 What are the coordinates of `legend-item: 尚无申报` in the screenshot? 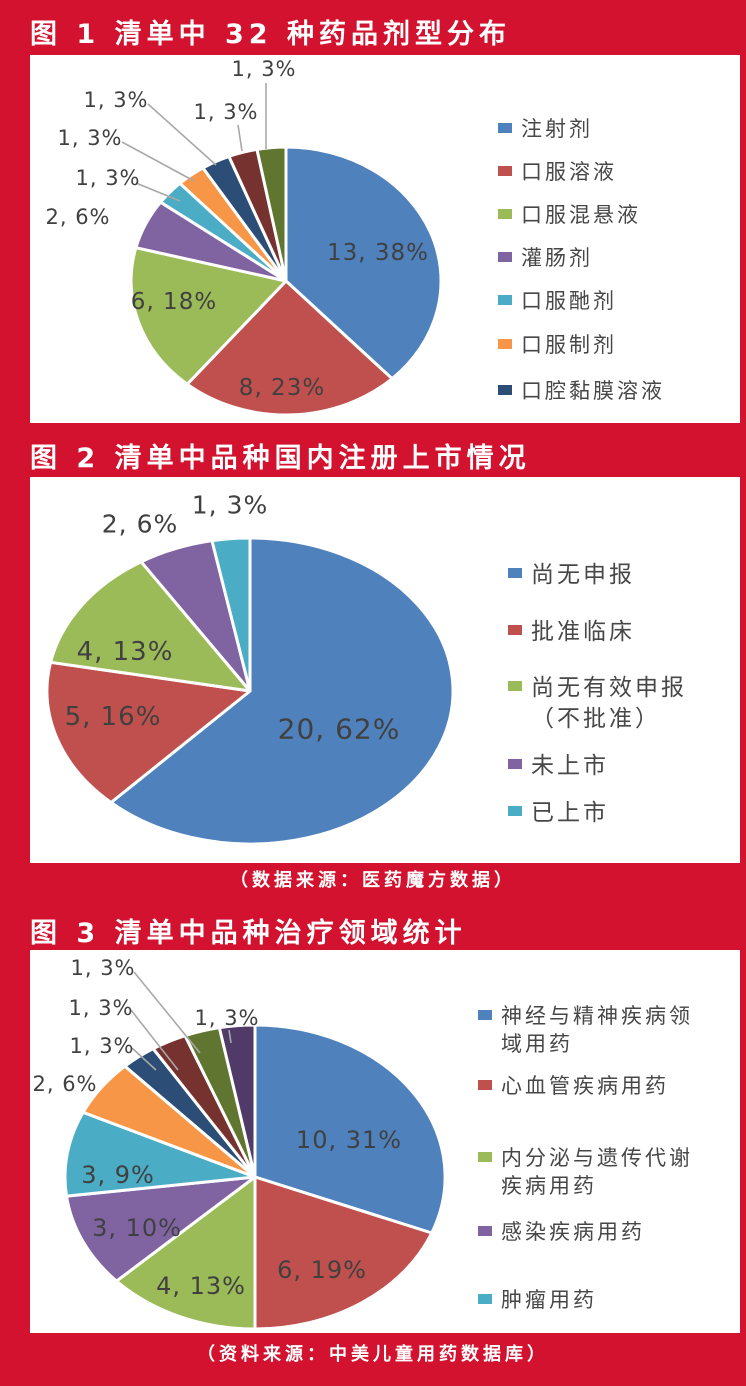 It's located at (602, 575).